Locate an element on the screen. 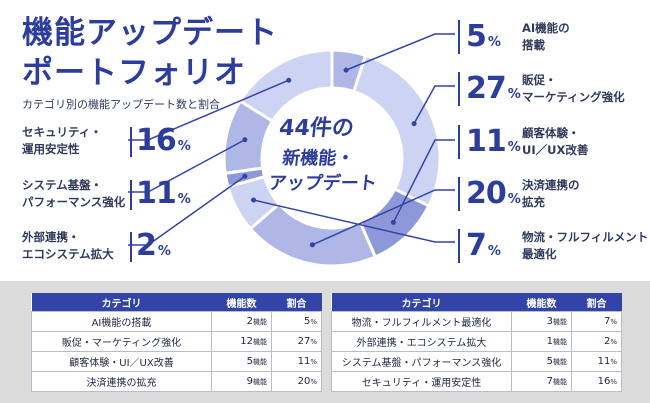  callout-label-ai: AI機能の 搭載 is located at coordinates (546, 36).